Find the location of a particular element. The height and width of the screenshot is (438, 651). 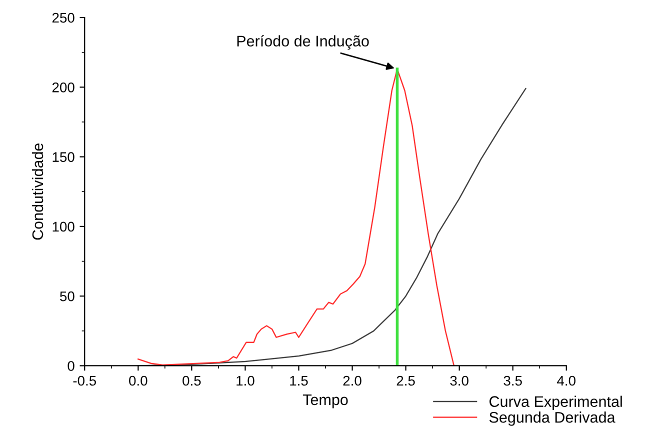

legend-label: Segunda Derivada is located at coordinates (552, 419).